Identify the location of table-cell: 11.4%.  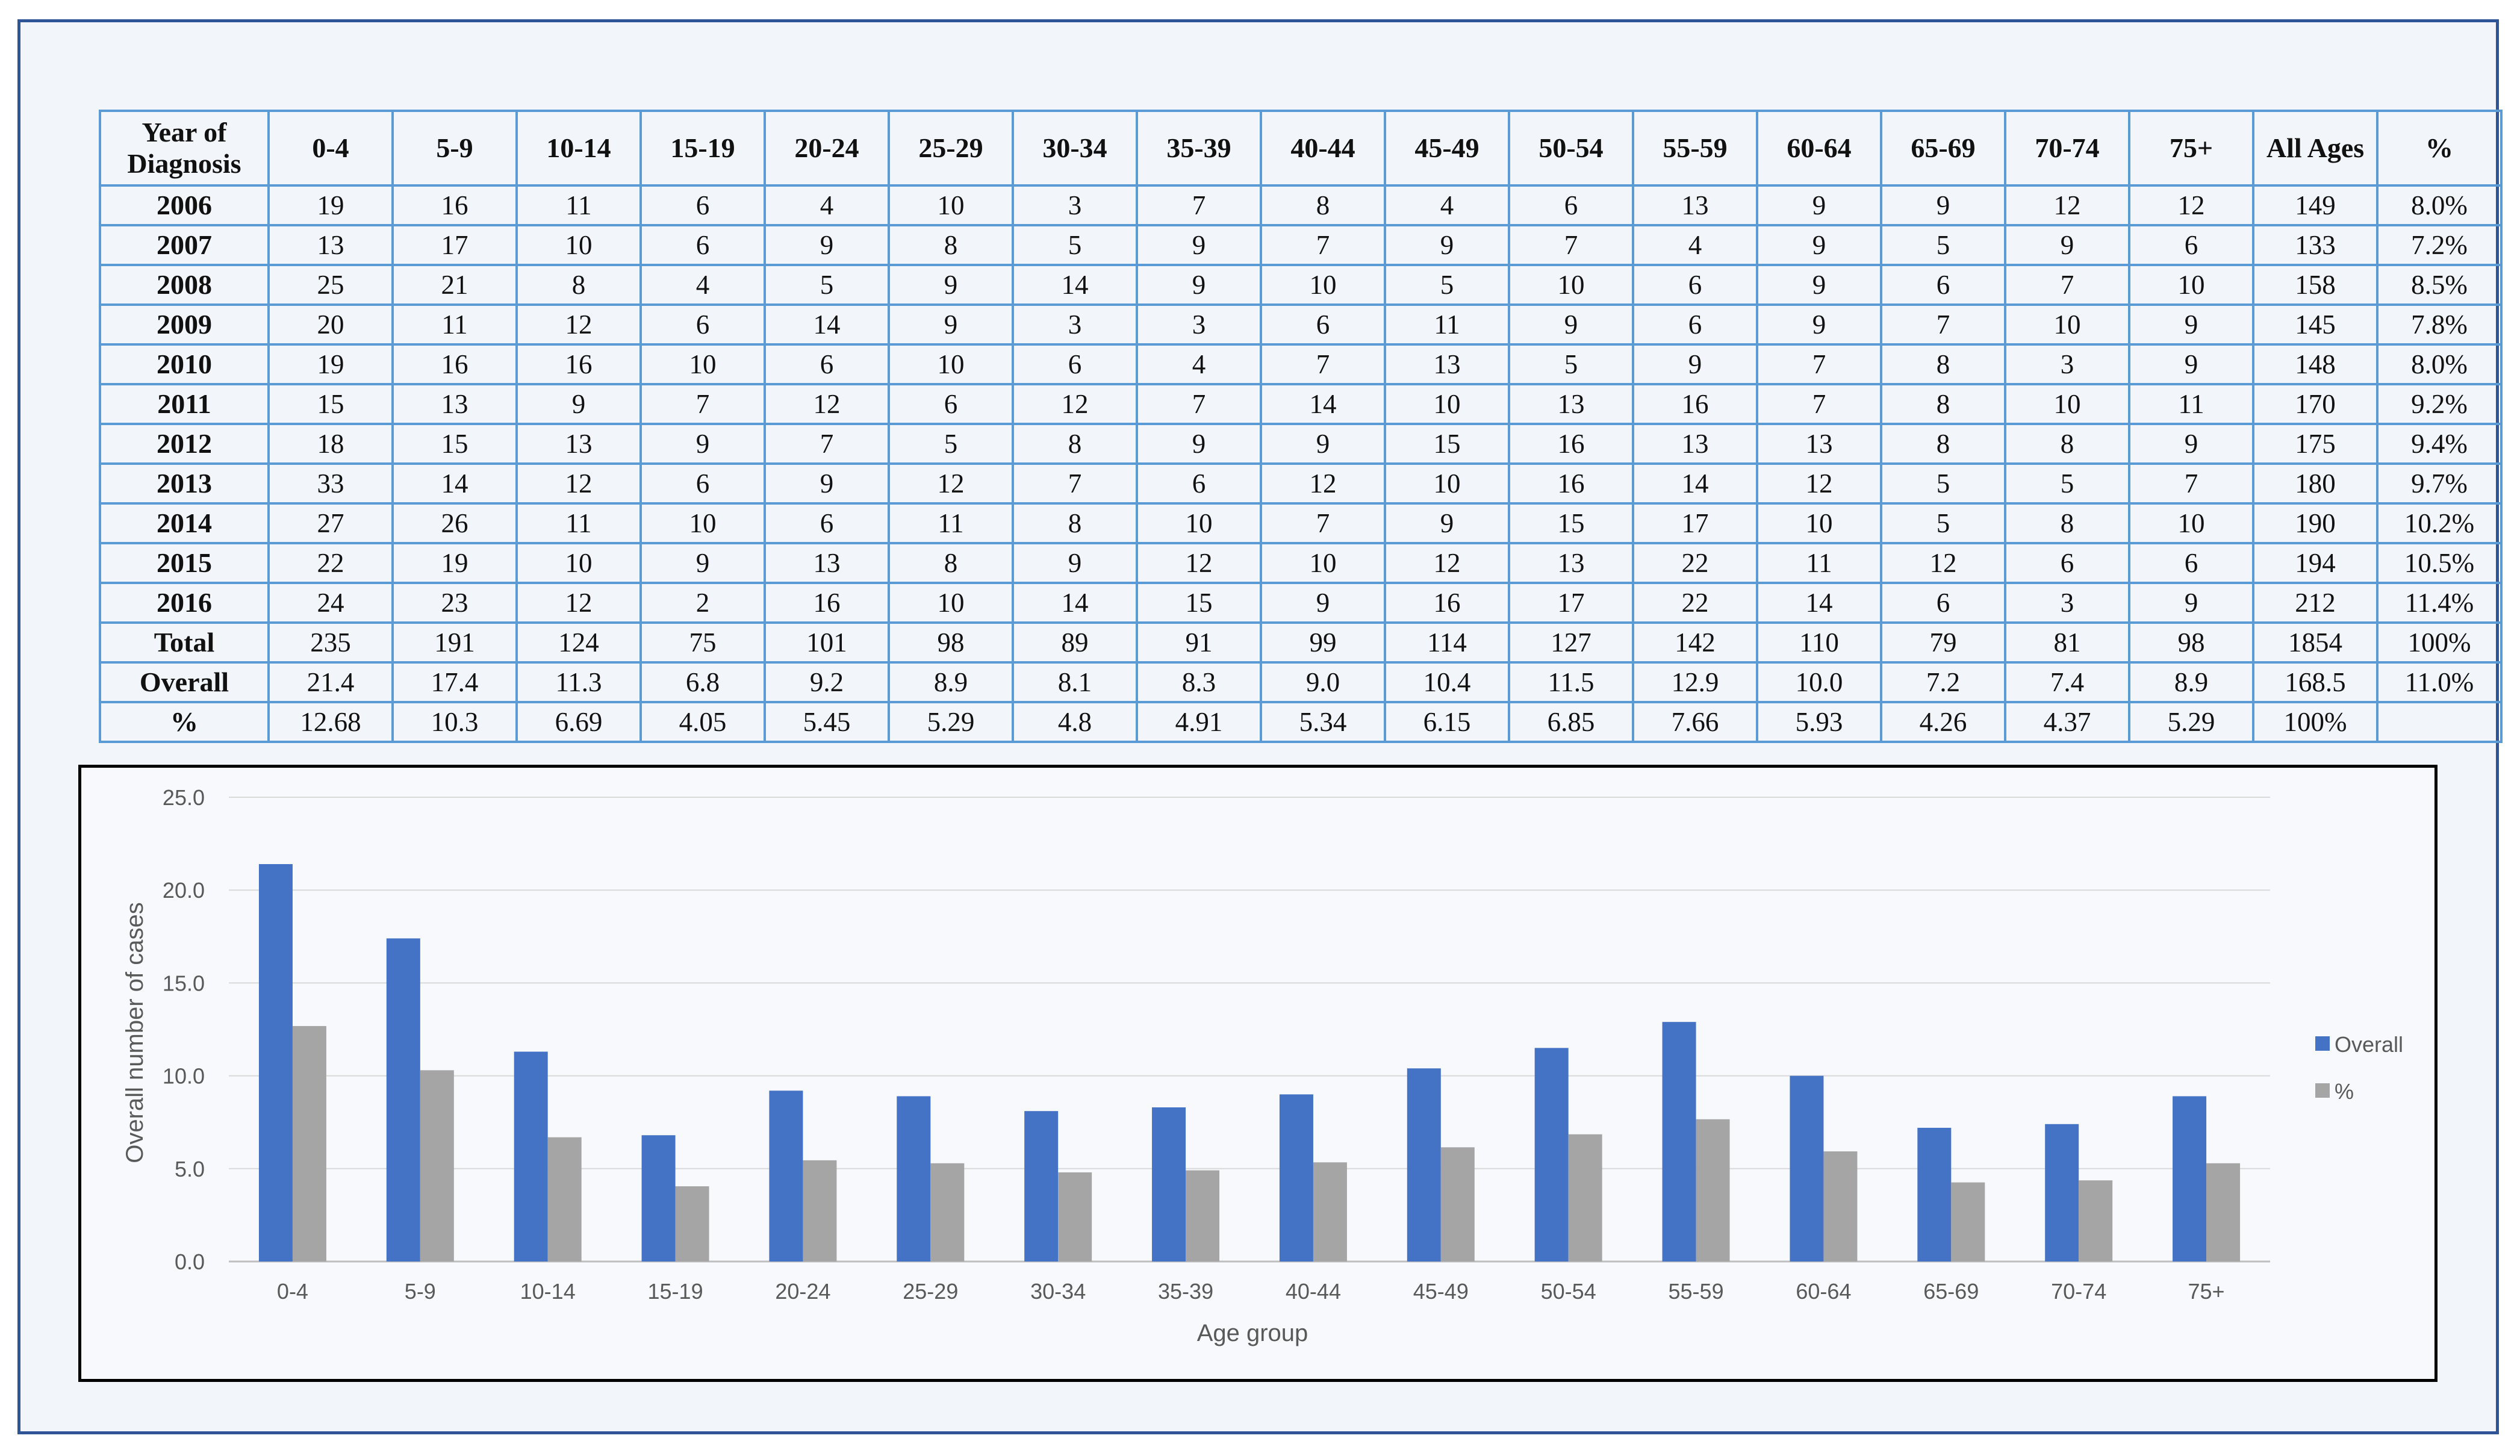
(2440, 603).